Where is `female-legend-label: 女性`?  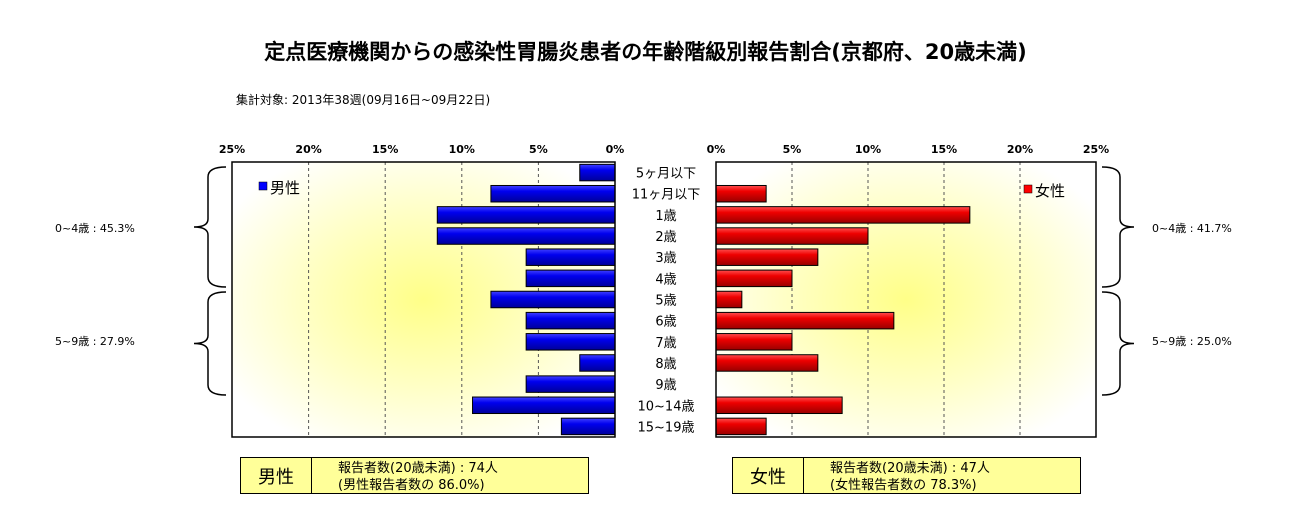
female-legend-label: 女性 is located at coordinates (1050, 191).